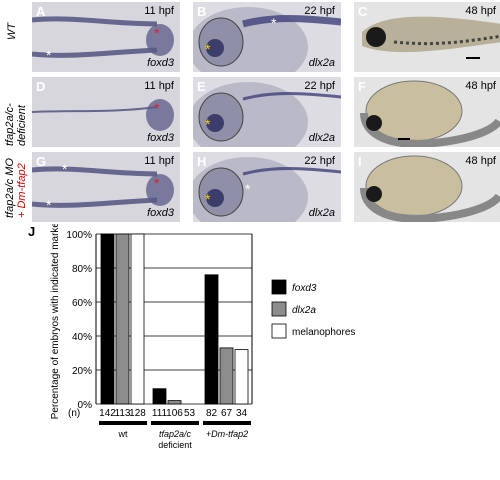  Describe the element at coordinates (79, 235) in the screenshot. I see `y-tick-label: 100%` at that location.